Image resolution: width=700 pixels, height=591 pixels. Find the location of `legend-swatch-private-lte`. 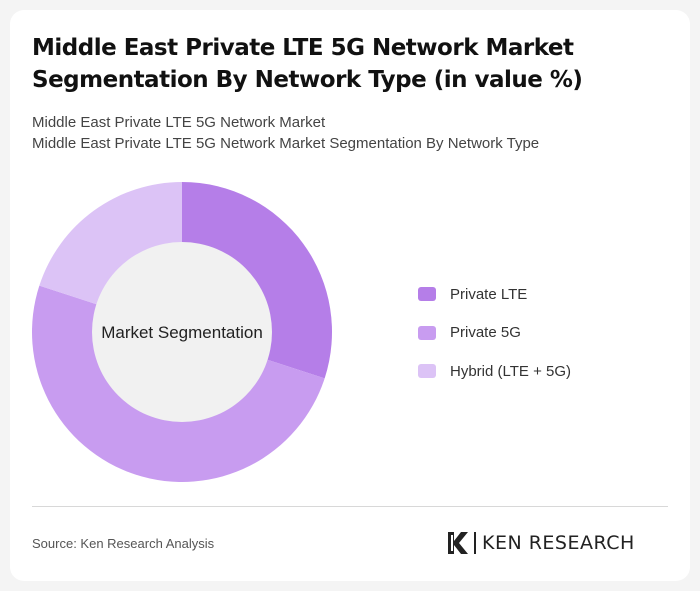

legend-swatch-private-lte is located at coordinates (427, 294).